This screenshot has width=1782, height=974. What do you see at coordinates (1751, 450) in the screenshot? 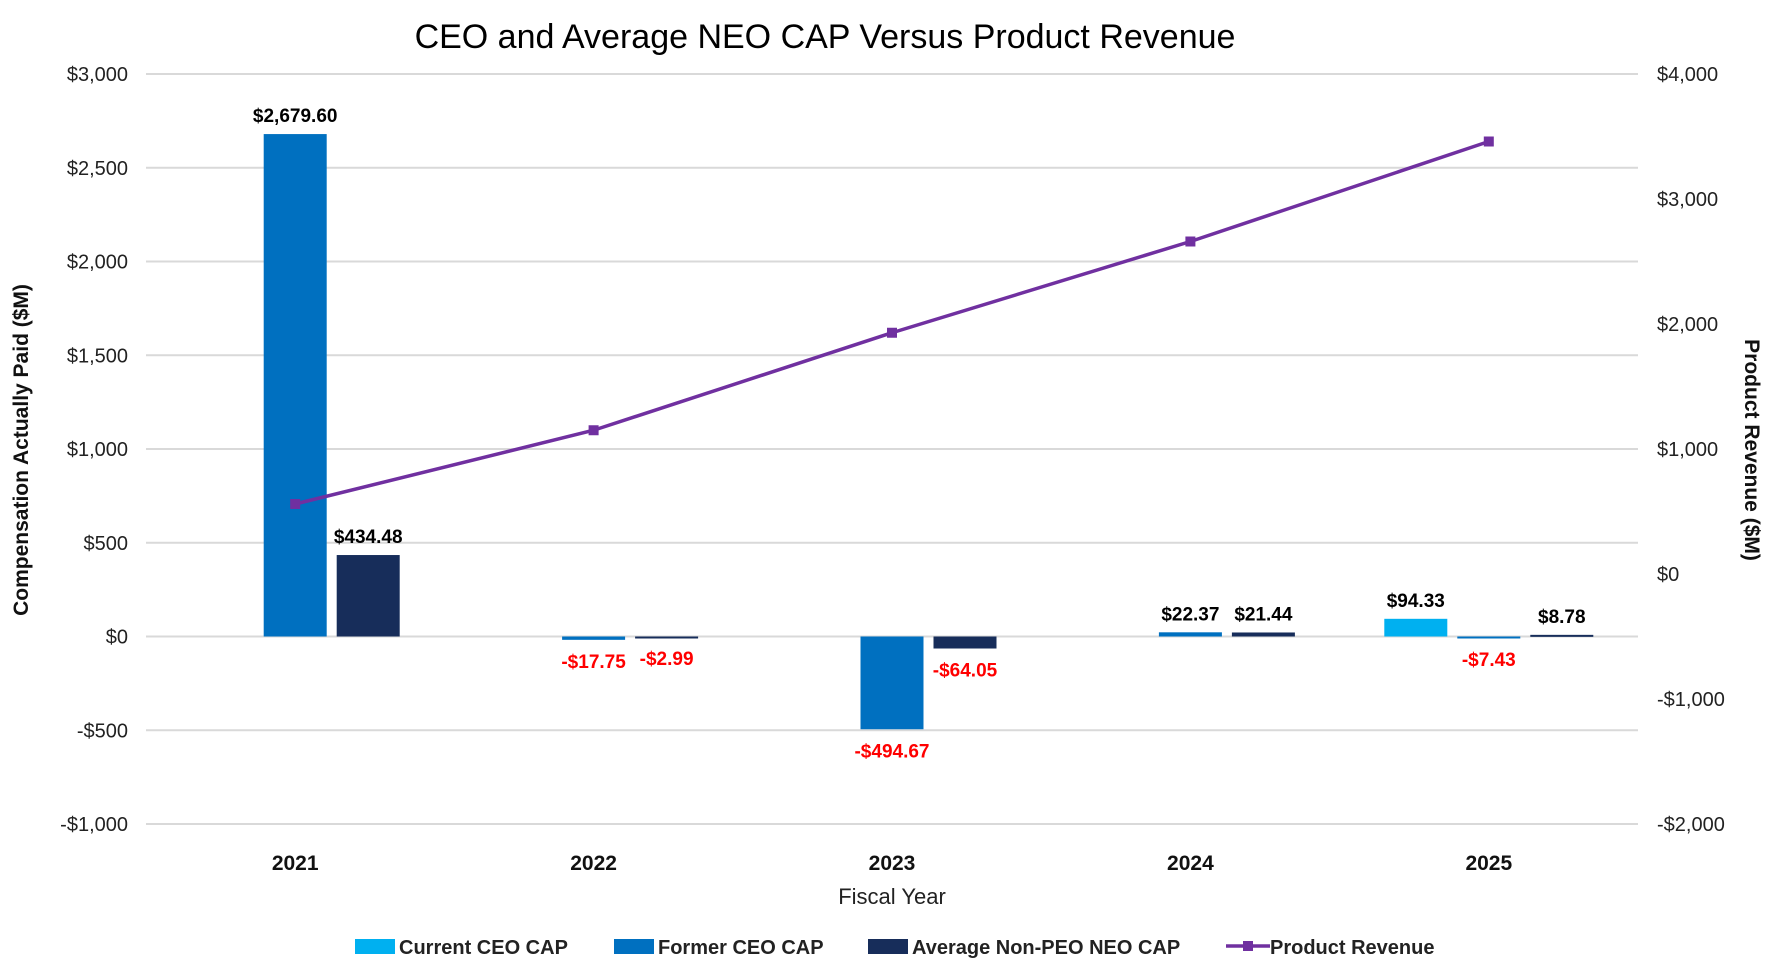
I see `y2-axis-title: Product Revenue ($M)` at bounding box center [1751, 450].